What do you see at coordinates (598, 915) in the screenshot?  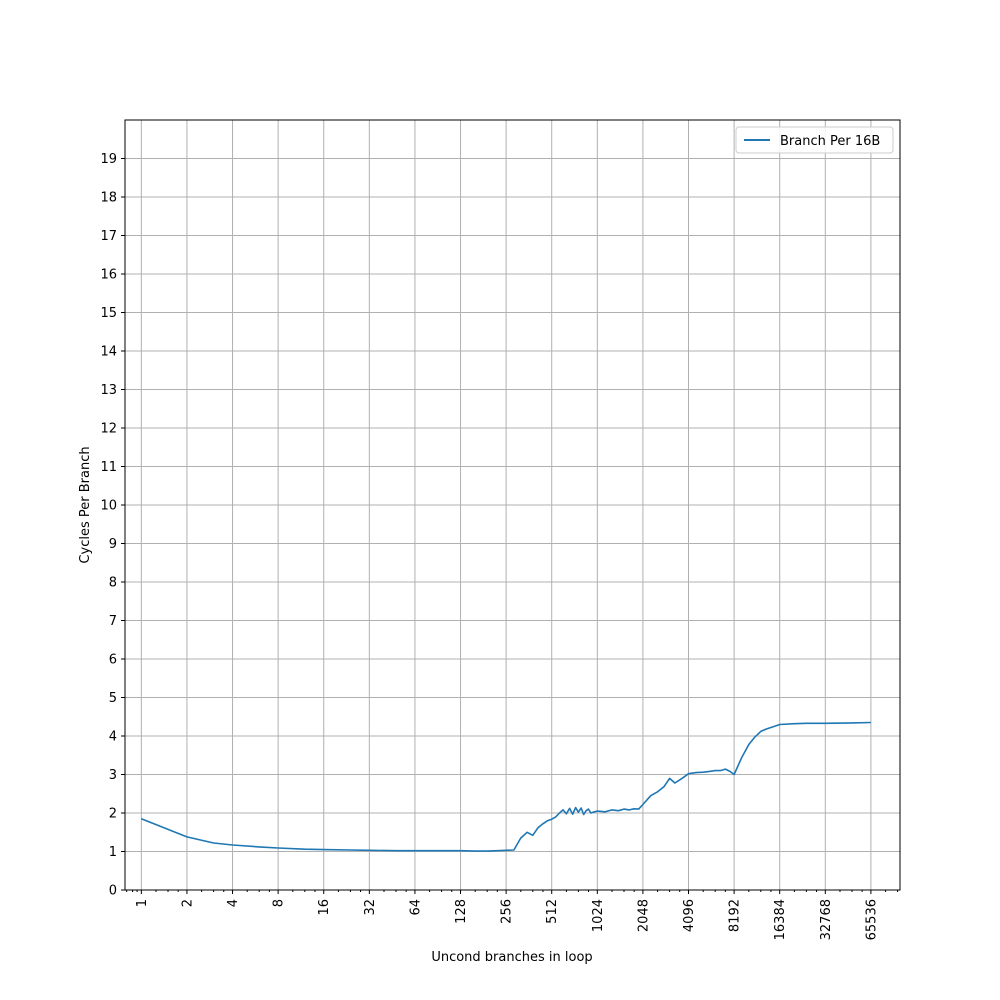 I see `x-tick-label: 1024` at bounding box center [598, 915].